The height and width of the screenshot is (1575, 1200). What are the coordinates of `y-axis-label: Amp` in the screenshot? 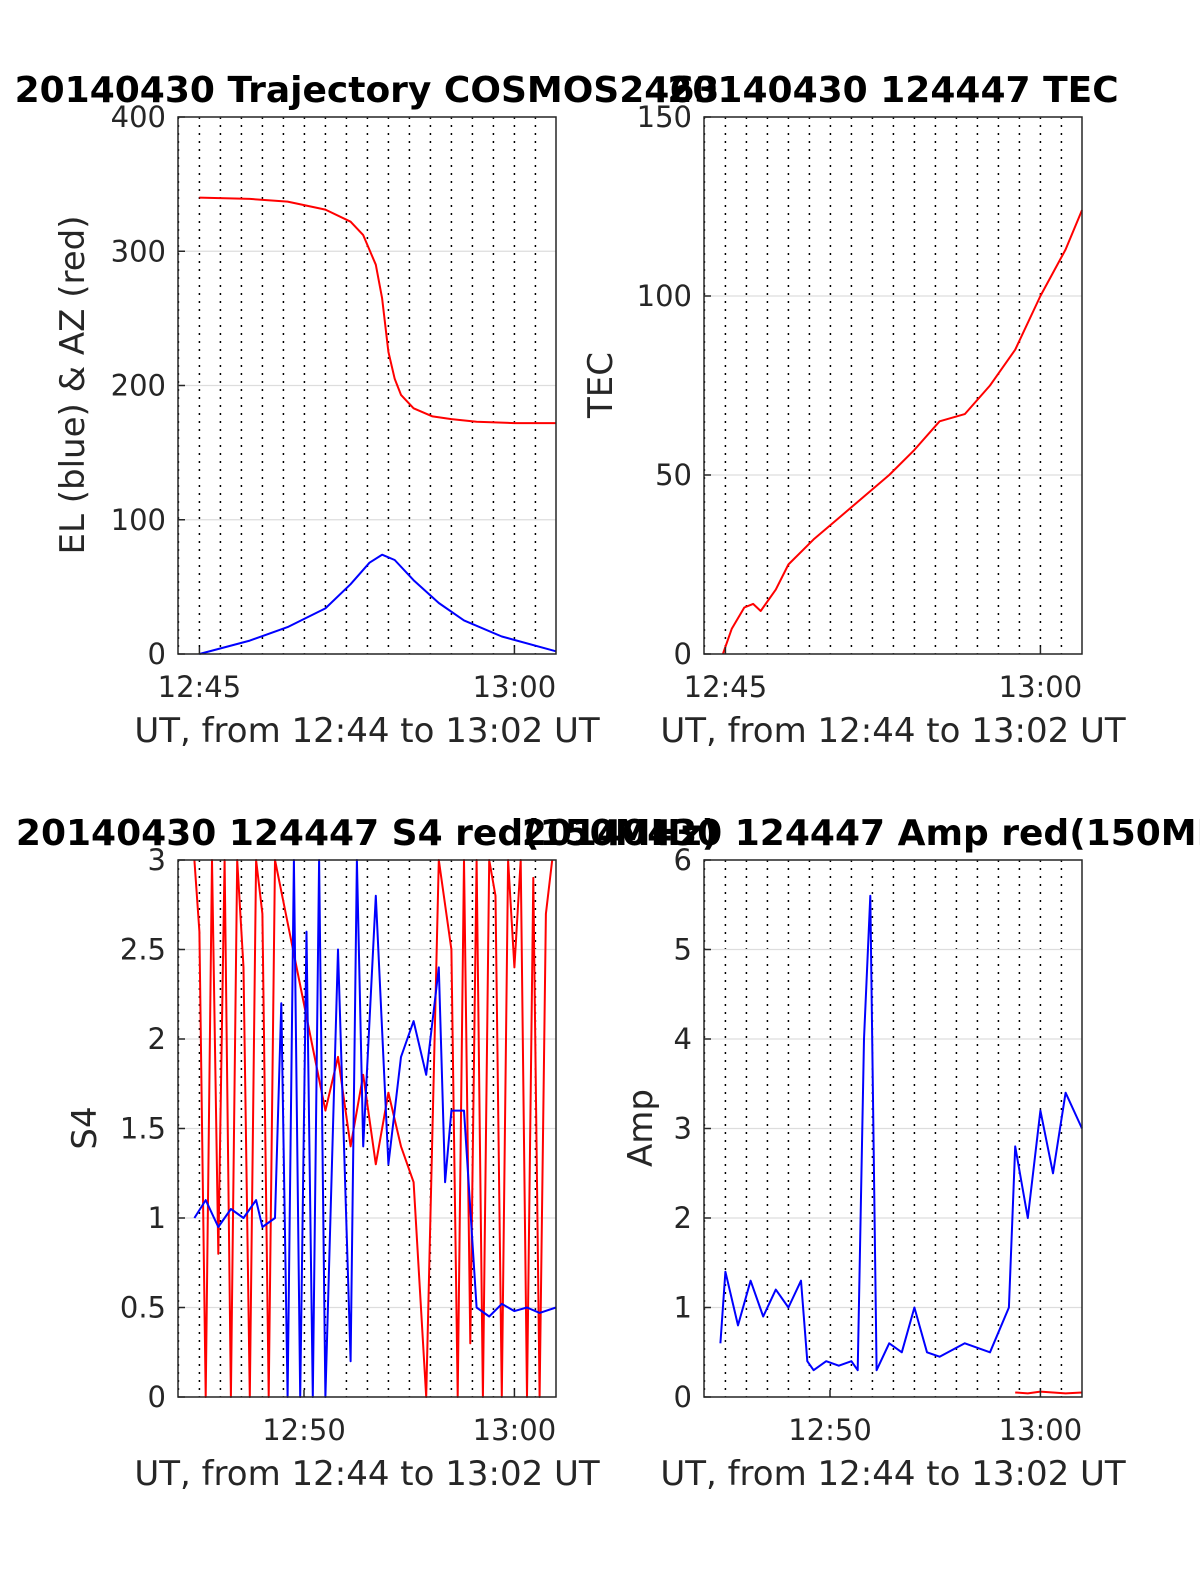 It's located at (641, 1128).